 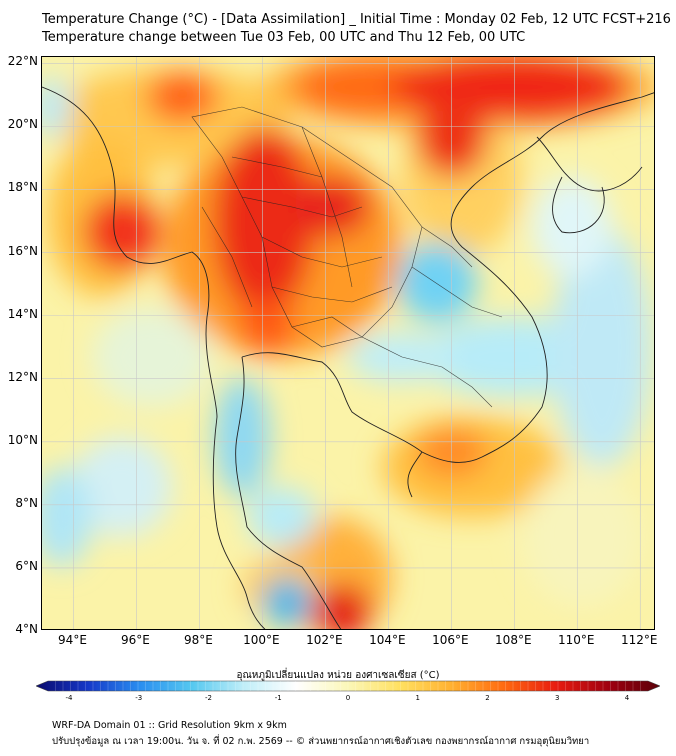 What do you see at coordinates (324, 640) in the screenshot?
I see `longitude-label: 102°E` at bounding box center [324, 640].